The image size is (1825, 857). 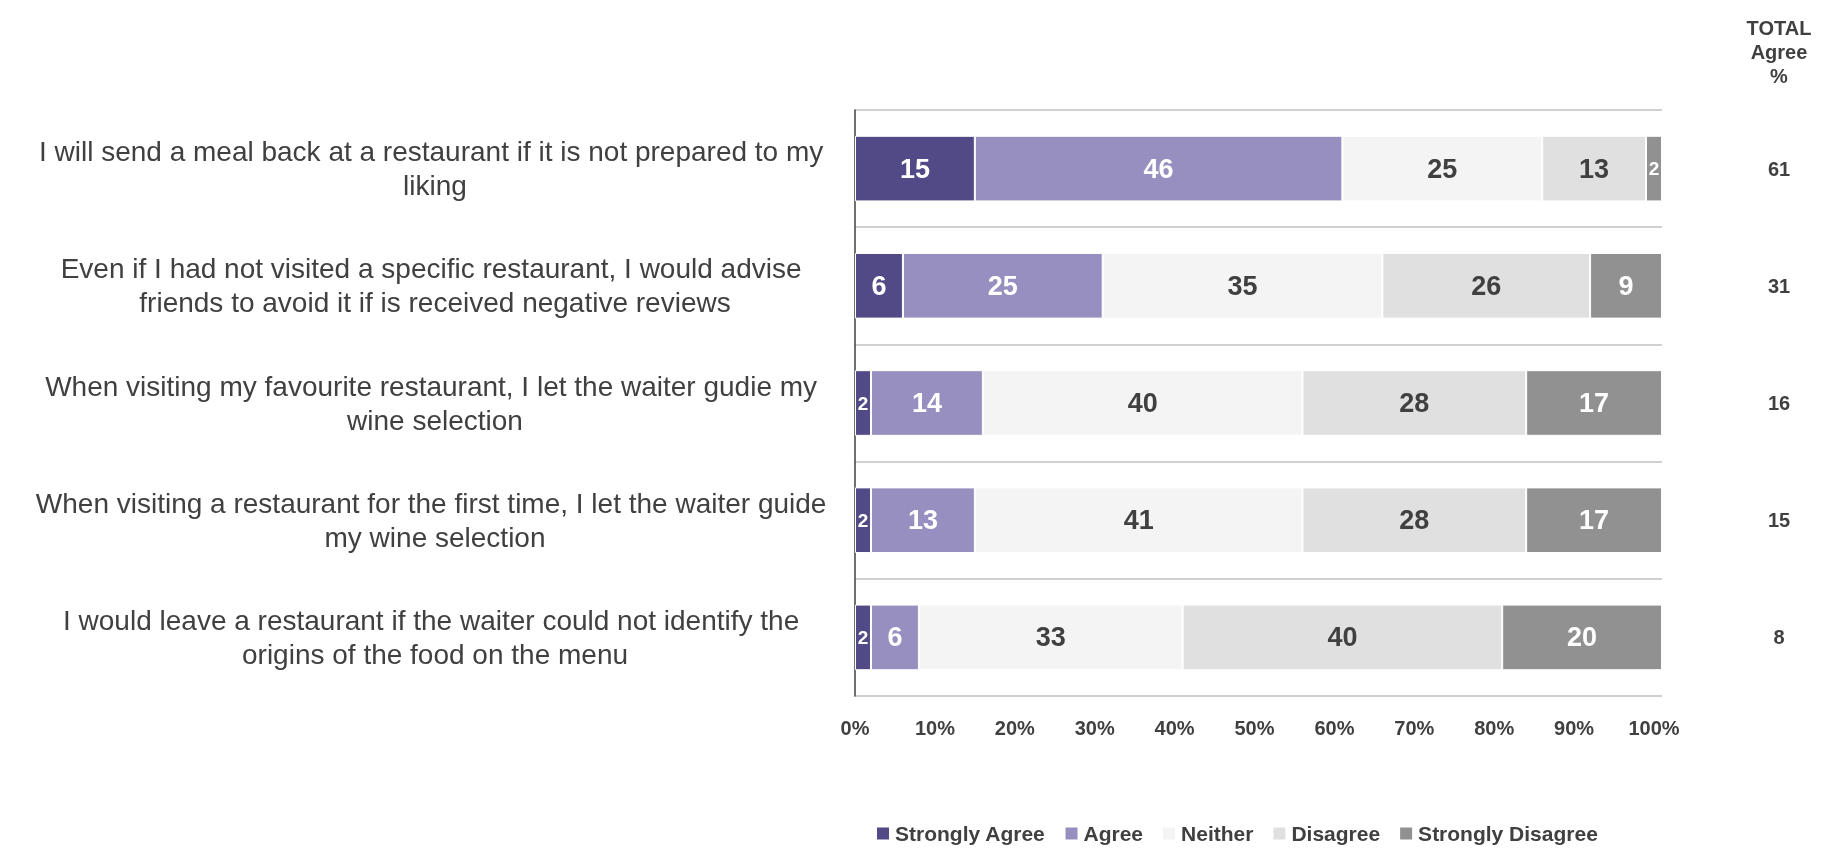 What do you see at coordinates (1582, 637) in the screenshot?
I see `data-label: 20` at bounding box center [1582, 637].